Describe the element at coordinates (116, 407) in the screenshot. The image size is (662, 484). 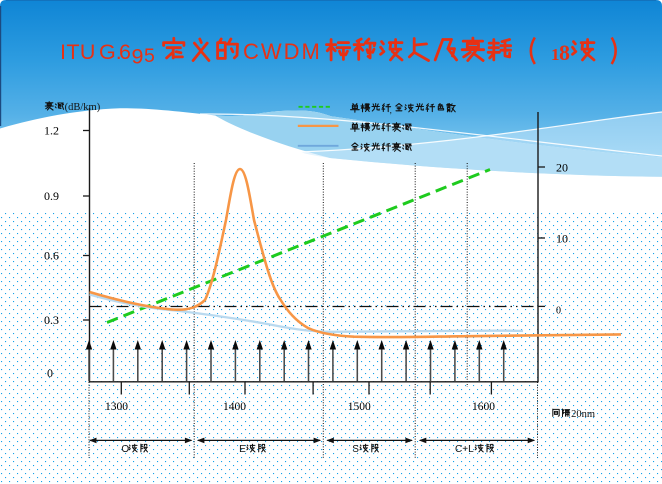
I see `svg-text: 1300` at that location.